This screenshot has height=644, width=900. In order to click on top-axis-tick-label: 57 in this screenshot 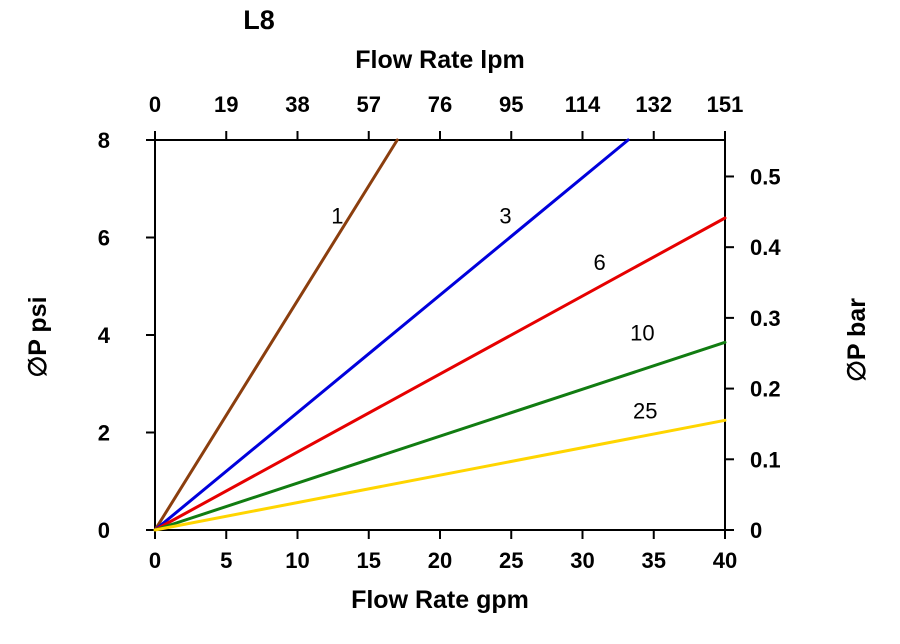, I will do `click(369, 104)`.